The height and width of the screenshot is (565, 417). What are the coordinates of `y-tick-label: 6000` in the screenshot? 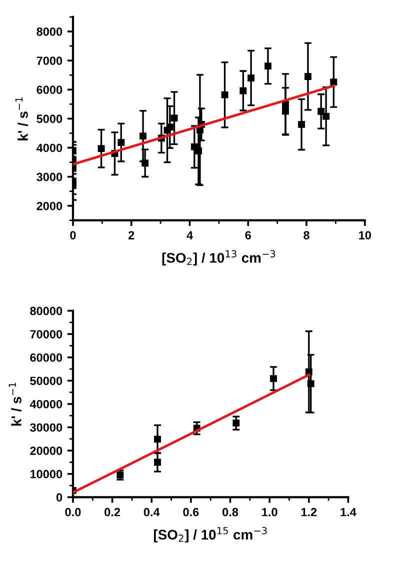 It's located at (49, 90).